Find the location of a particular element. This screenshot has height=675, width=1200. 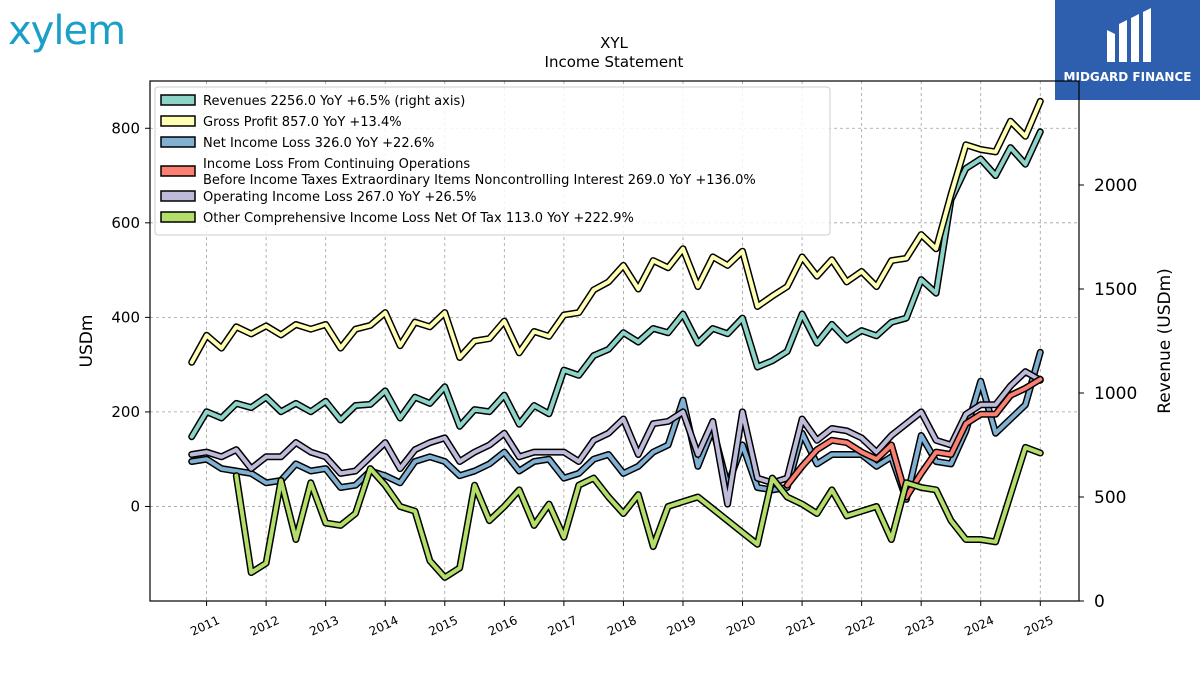

x-tick-label: 2012 is located at coordinates (265, 626).